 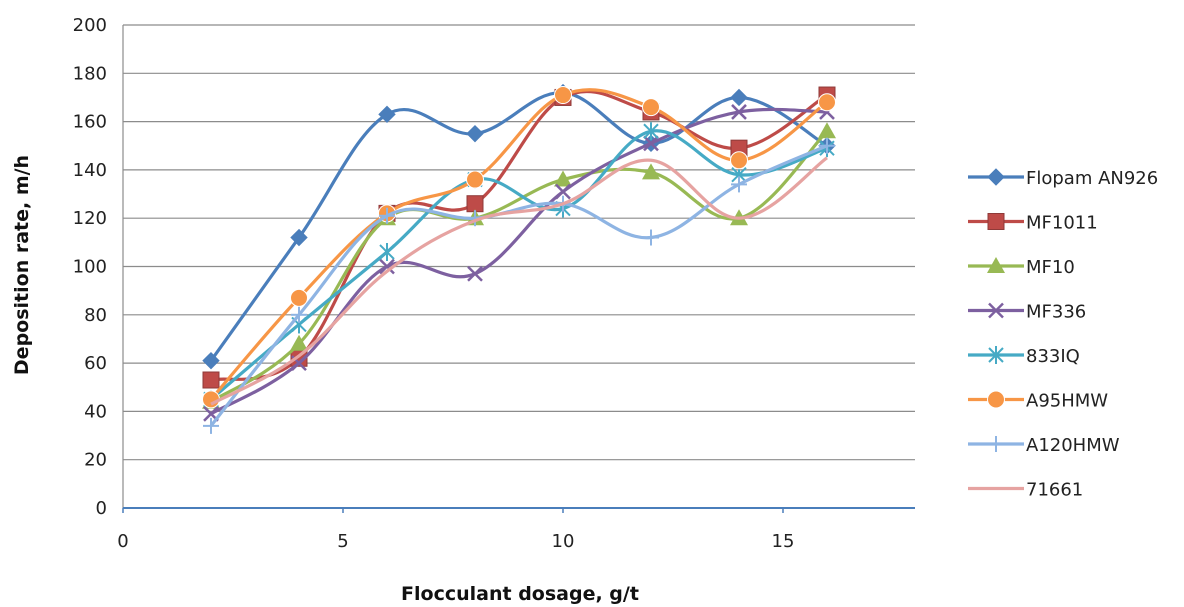 I want to click on y-axis-title: Deposition rate, m/h, so click(x=22, y=265).